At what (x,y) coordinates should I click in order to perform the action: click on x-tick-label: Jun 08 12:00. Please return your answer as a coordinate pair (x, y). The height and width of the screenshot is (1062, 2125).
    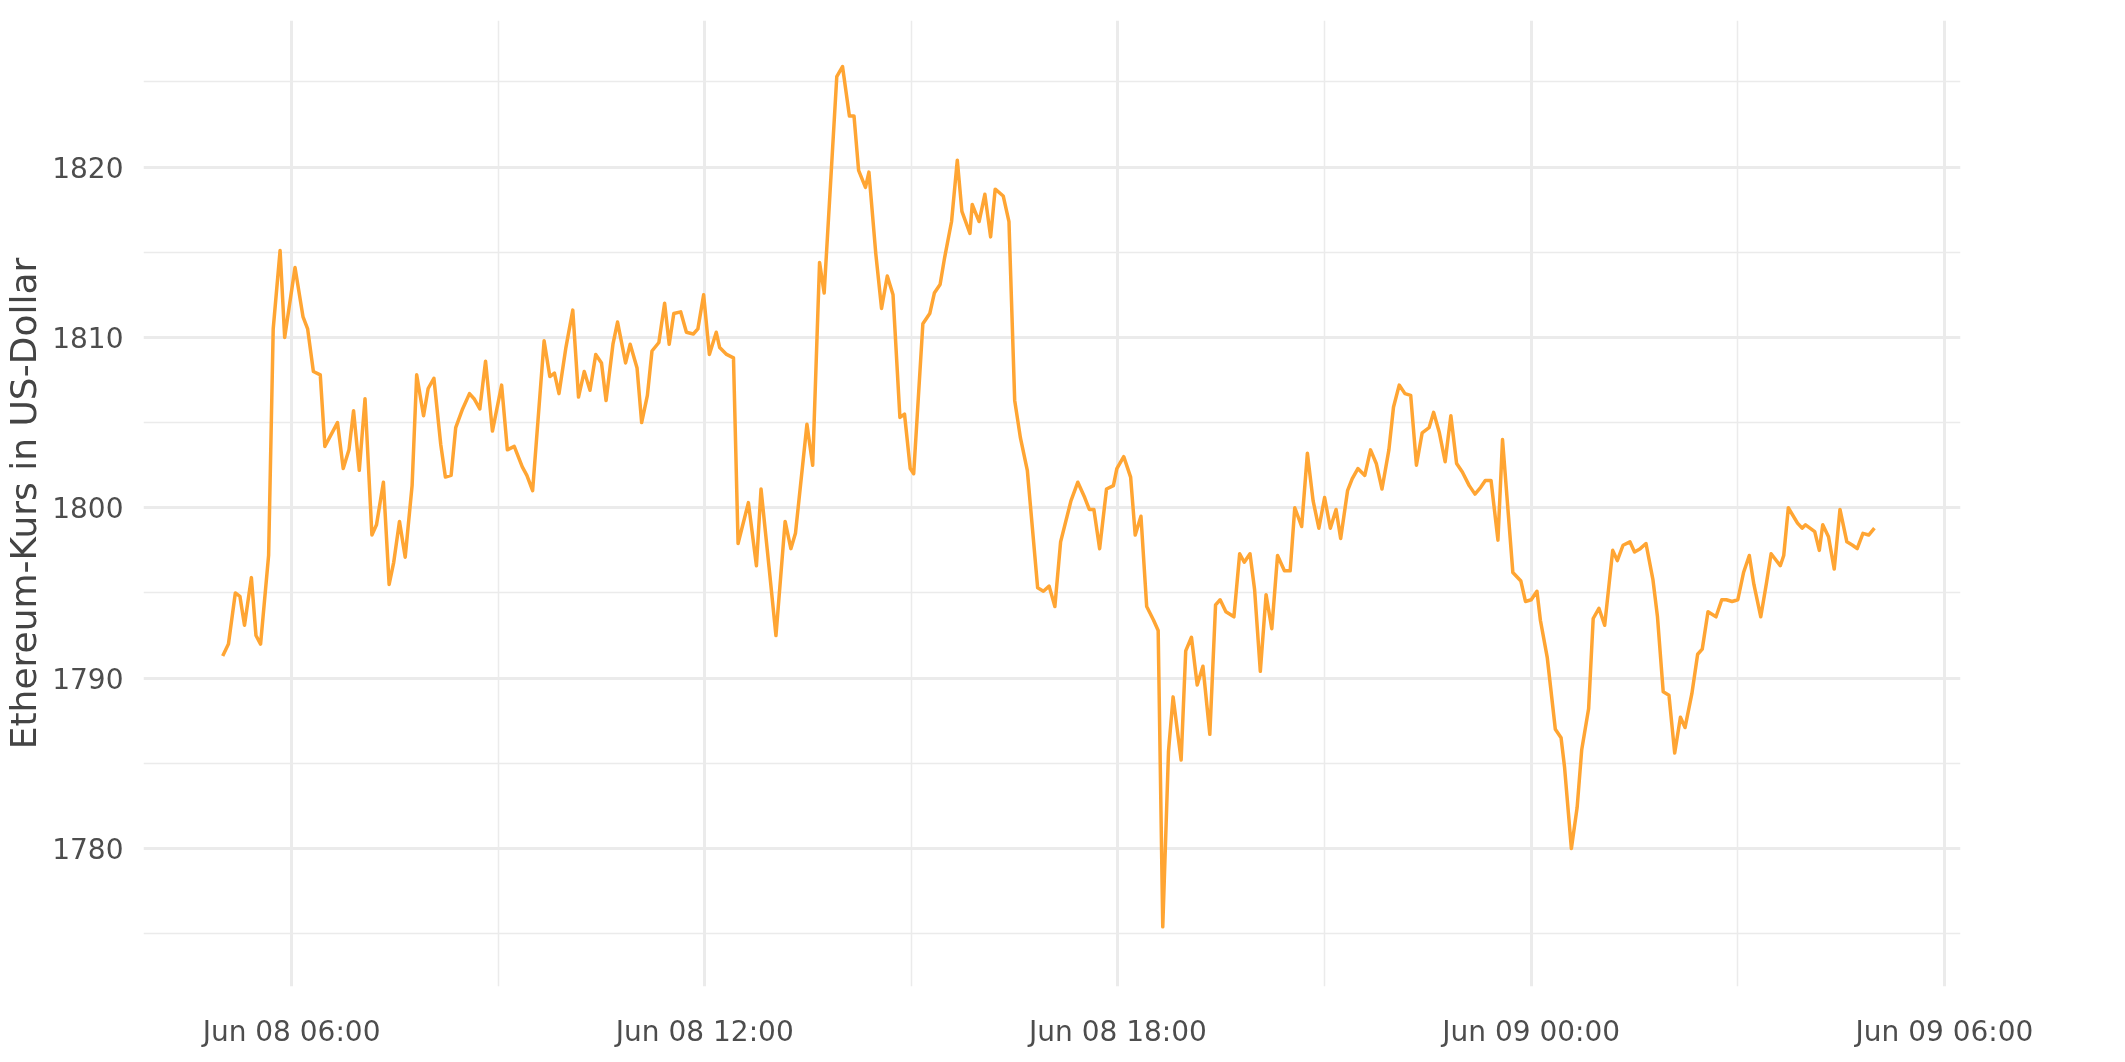
    Looking at the image, I should click on (703, 1031).